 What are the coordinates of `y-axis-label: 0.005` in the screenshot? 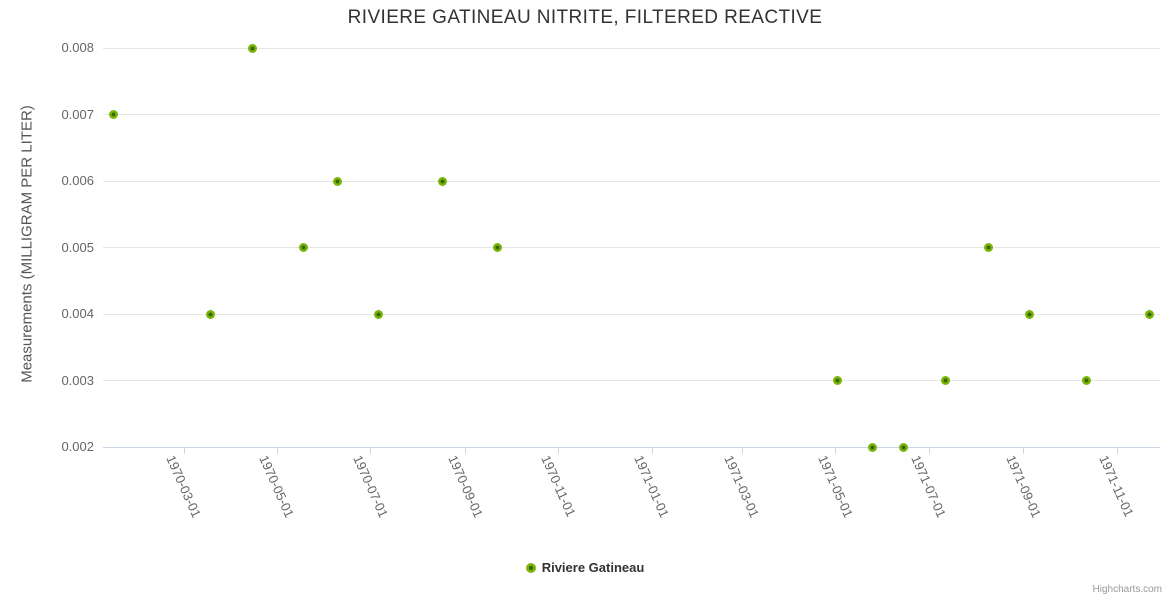 It's located at (77, 247).